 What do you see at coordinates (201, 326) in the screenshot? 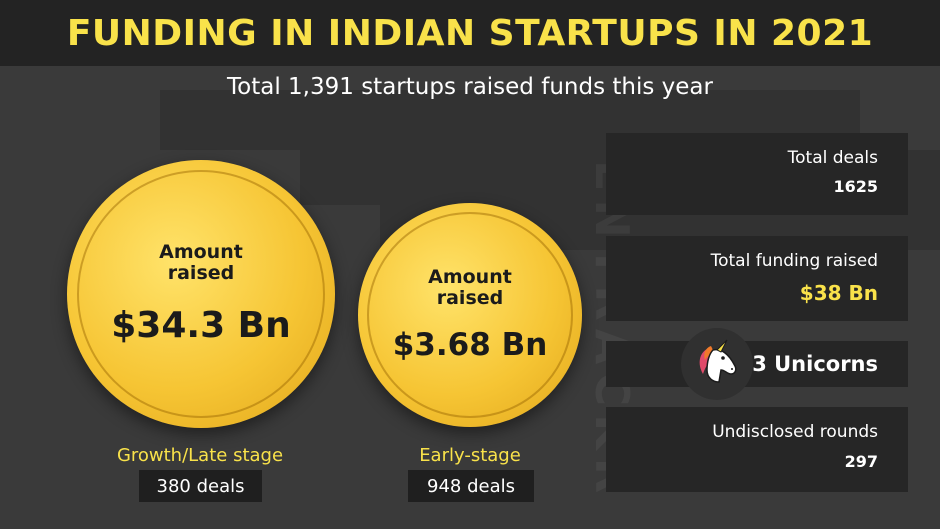
I see `coin-value: $34.3 Bn` at bounding box center [201, 326].